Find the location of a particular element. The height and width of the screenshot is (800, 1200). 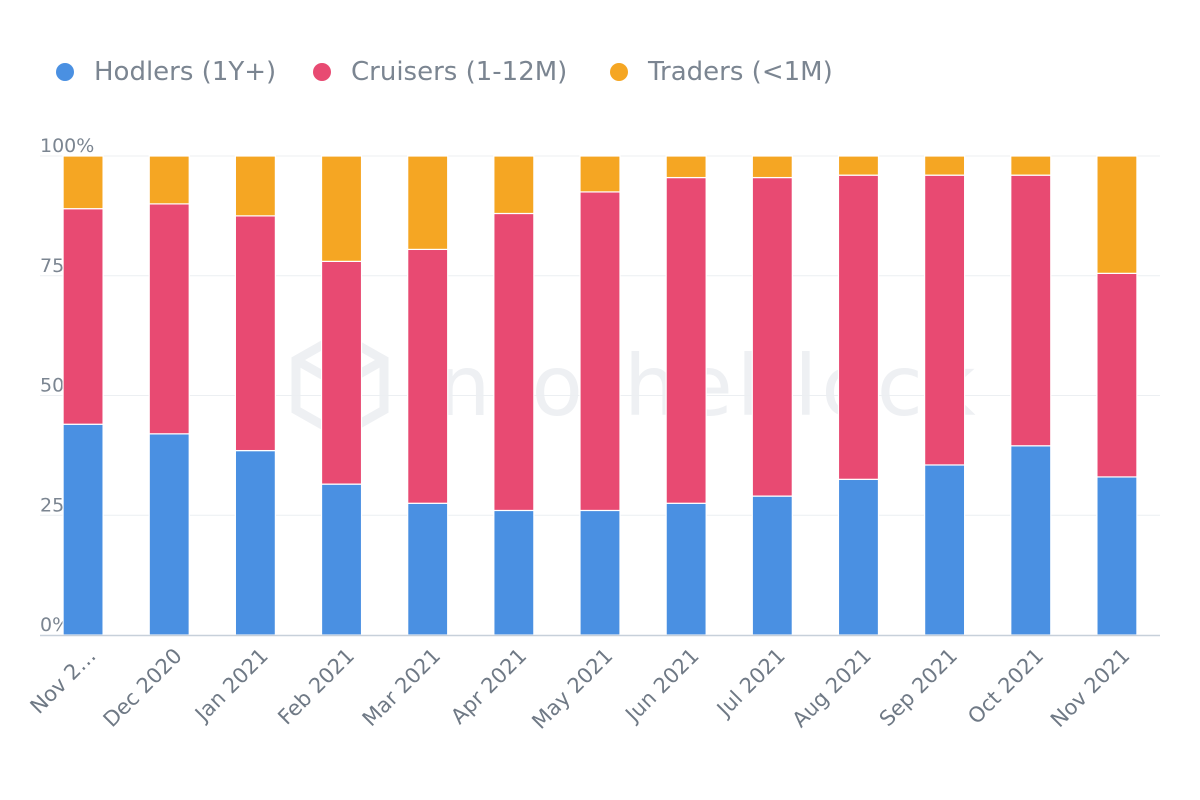

legend-label: Cruisers (1-12M) is located at coordinates (459, 72).